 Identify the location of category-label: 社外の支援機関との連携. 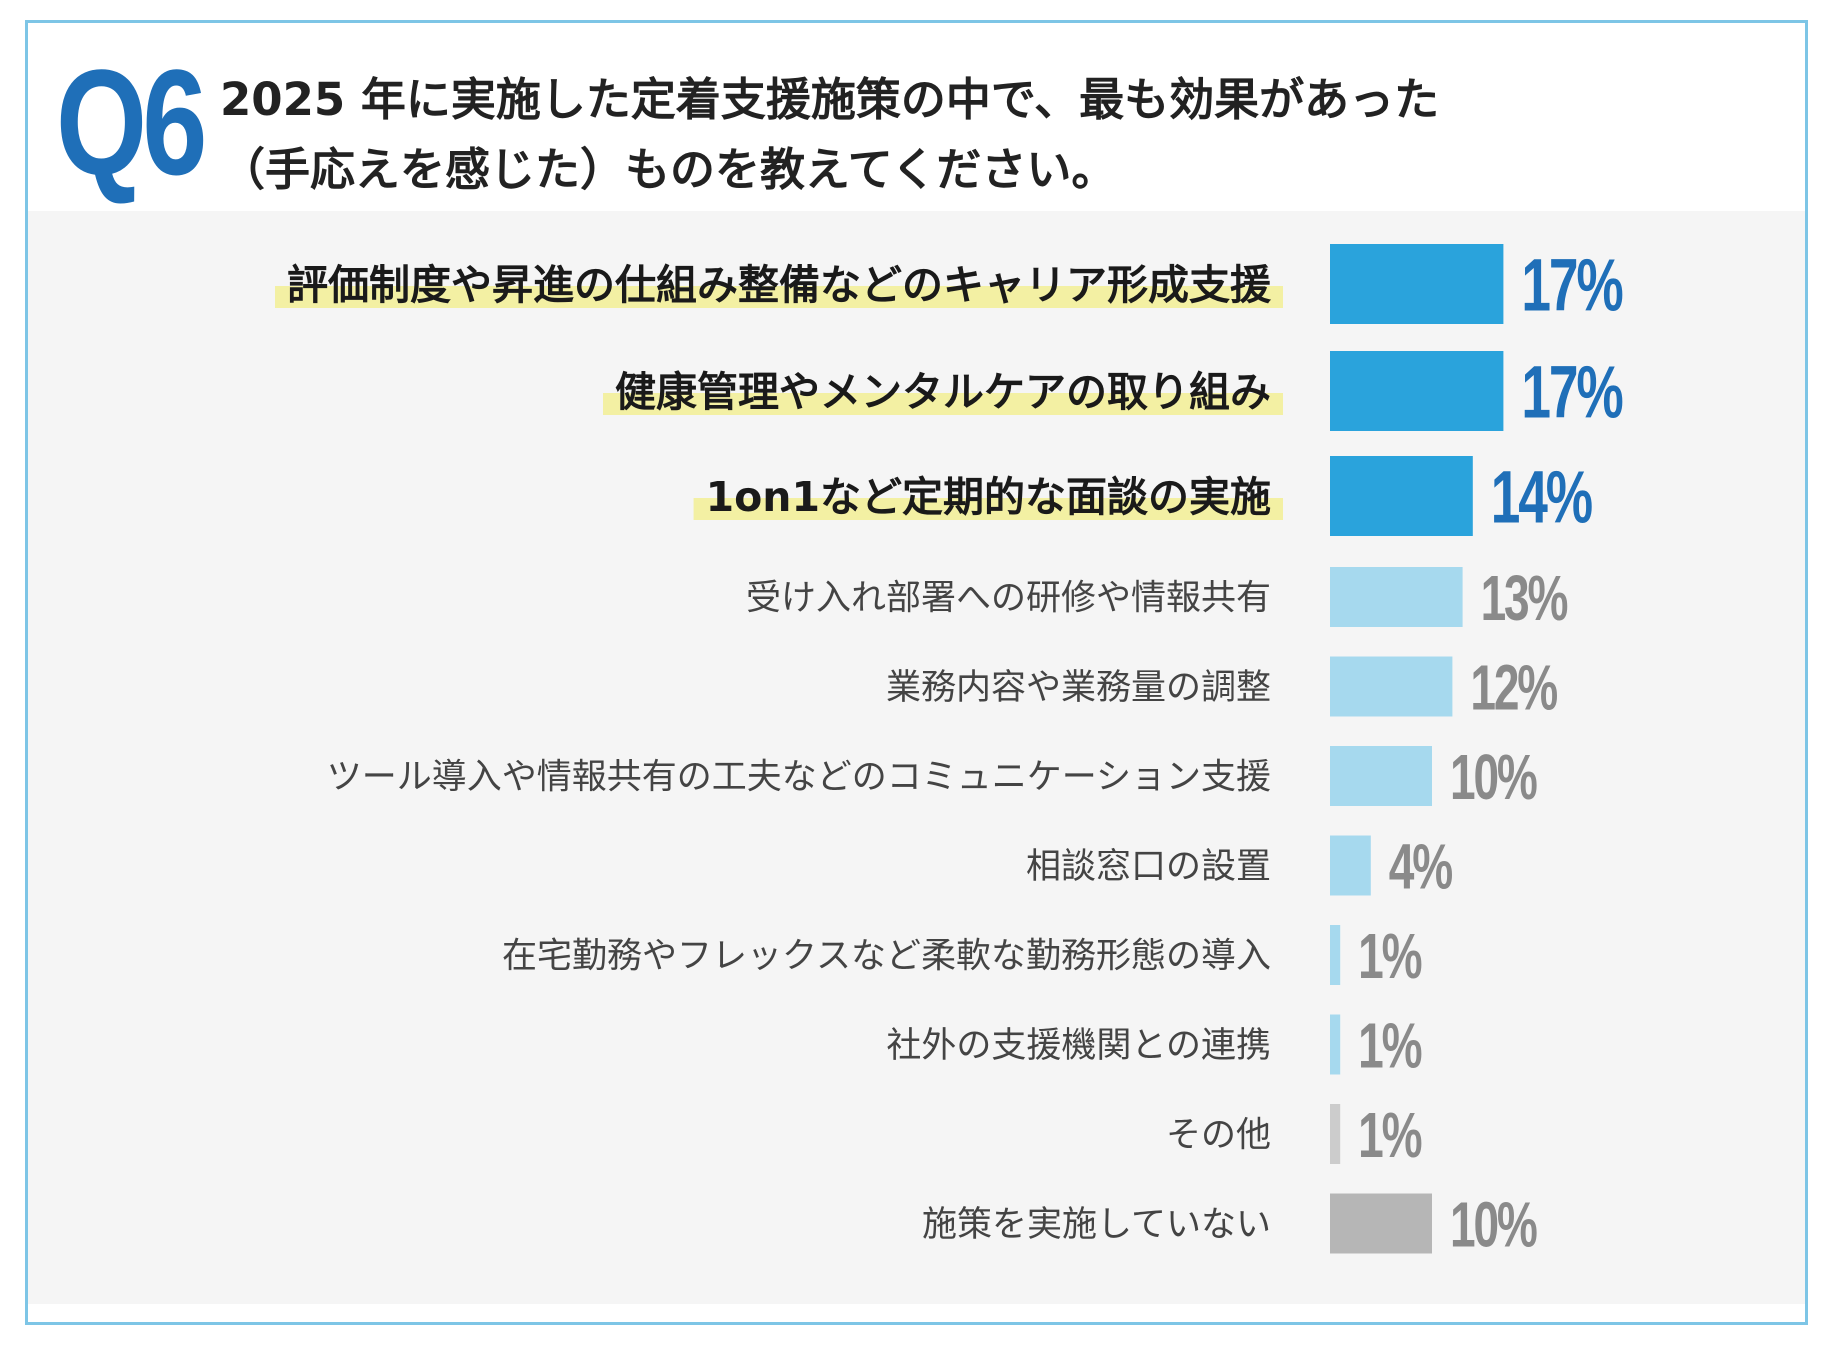
(1078, 1046).